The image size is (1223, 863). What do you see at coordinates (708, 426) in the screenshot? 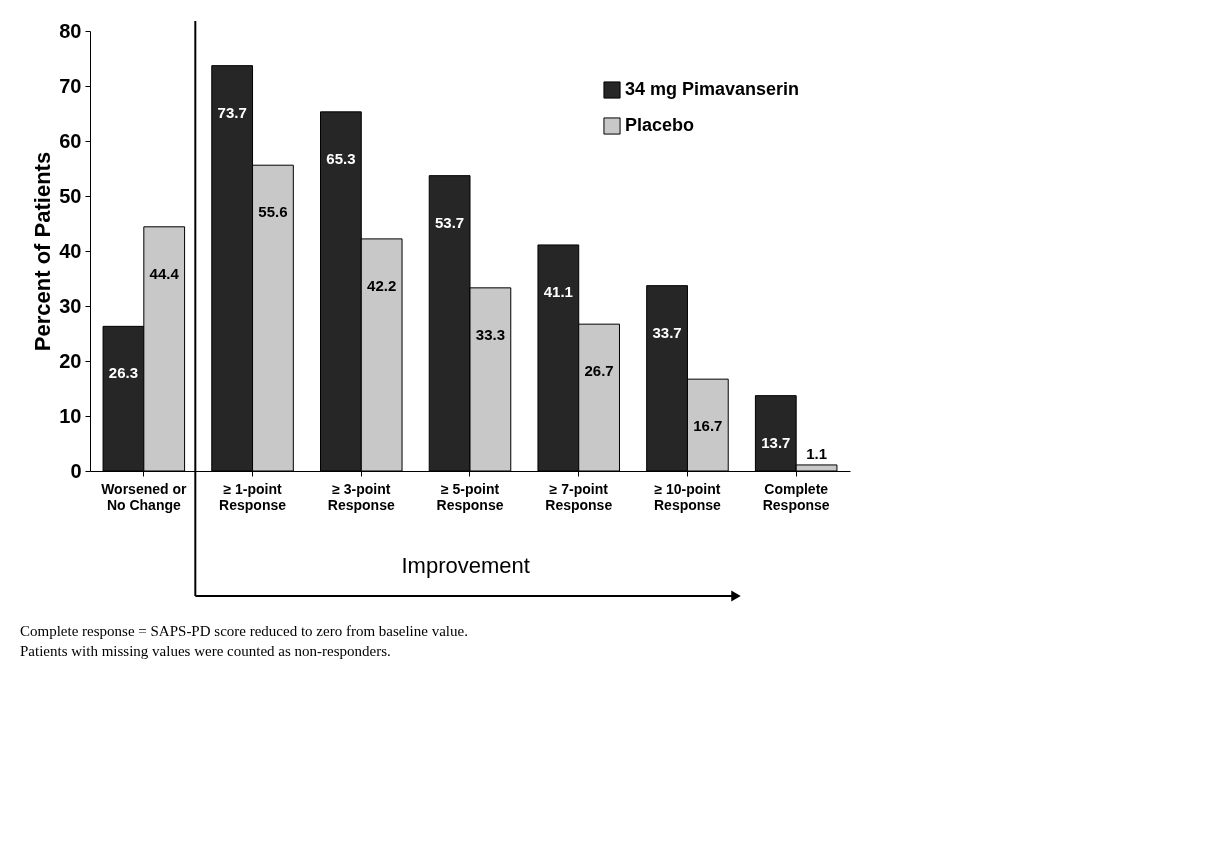
I see `data-label: 16.7` at bounding box center [708, 426].